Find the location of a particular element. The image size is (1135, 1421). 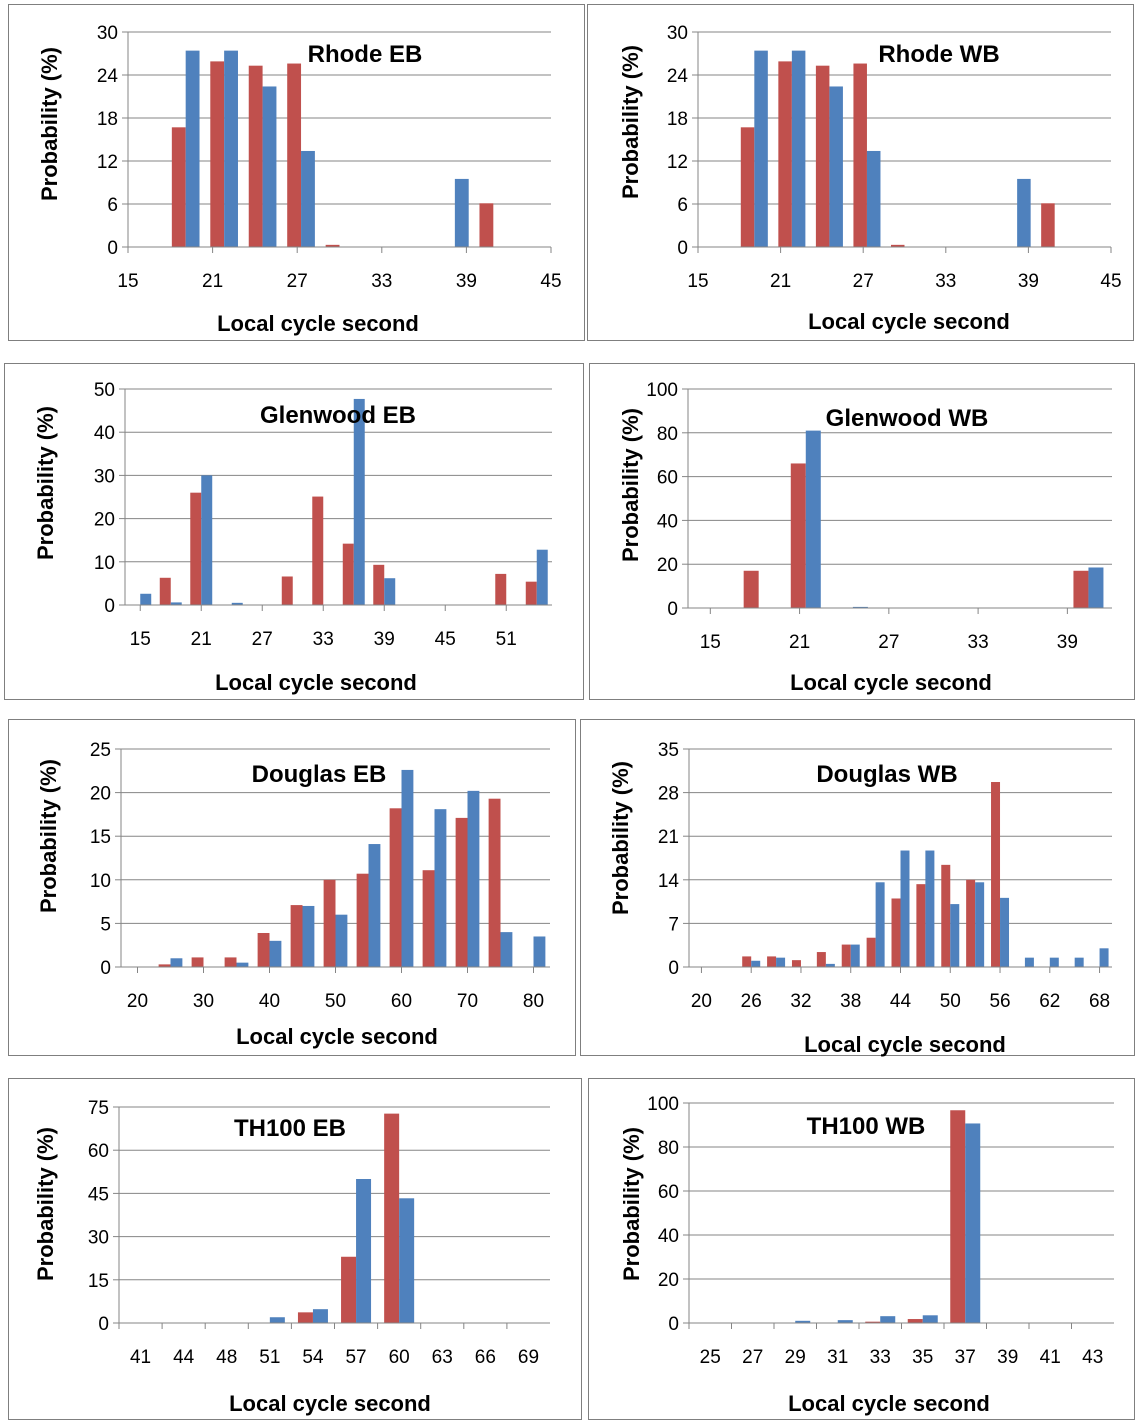

chart-title: TH100 EB is located at coordinates (290, 1128).